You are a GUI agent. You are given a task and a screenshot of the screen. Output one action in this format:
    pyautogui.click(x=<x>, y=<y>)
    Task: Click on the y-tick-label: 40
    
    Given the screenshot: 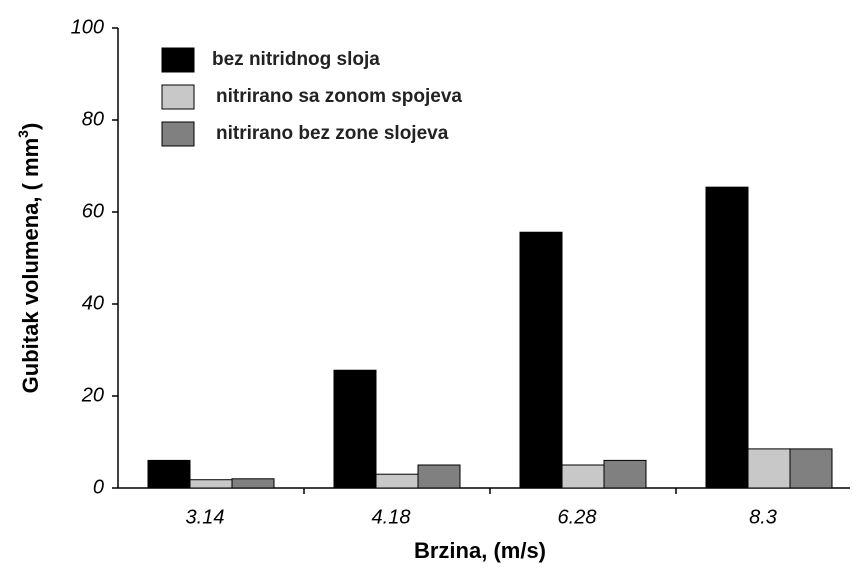 What is the action you would take?
    pyautogui.click(x=93, y=303)
    